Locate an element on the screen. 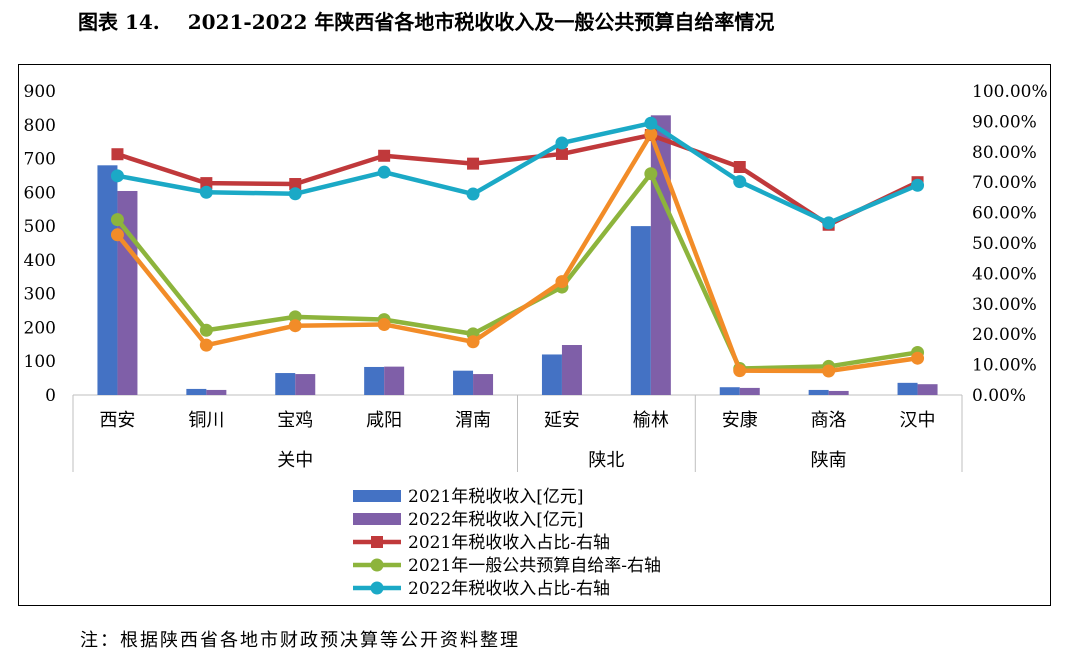  legend-label: 2021年一般公共预算自给率-右轴 is located at coordinates (534, 566).